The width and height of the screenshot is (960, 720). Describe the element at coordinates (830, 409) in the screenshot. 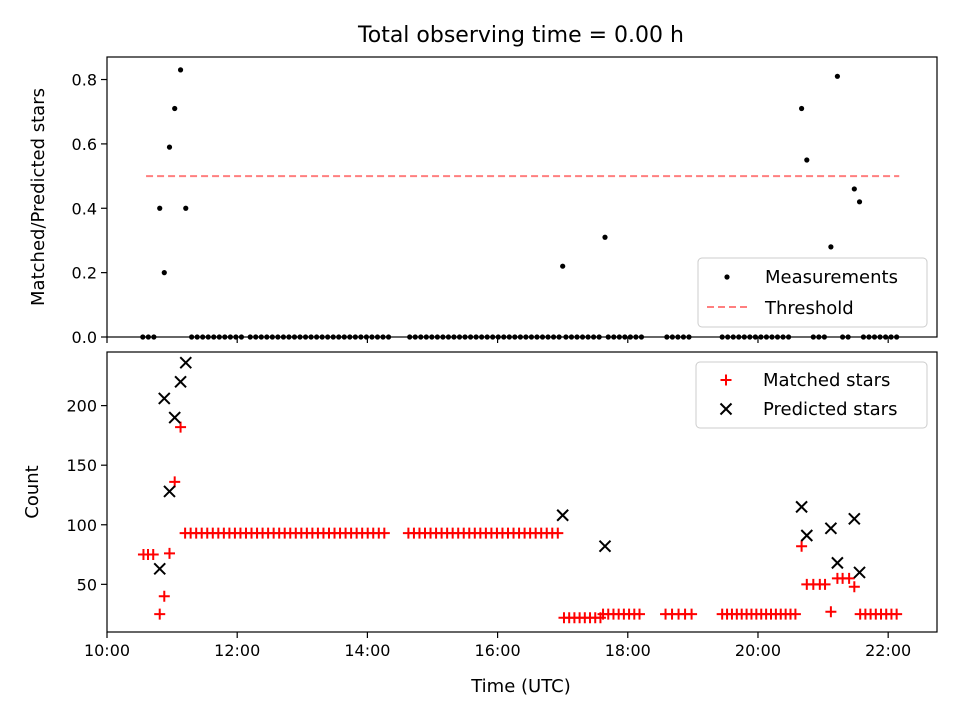

I see `legend-label-predicted: Predicted stars` at that location.